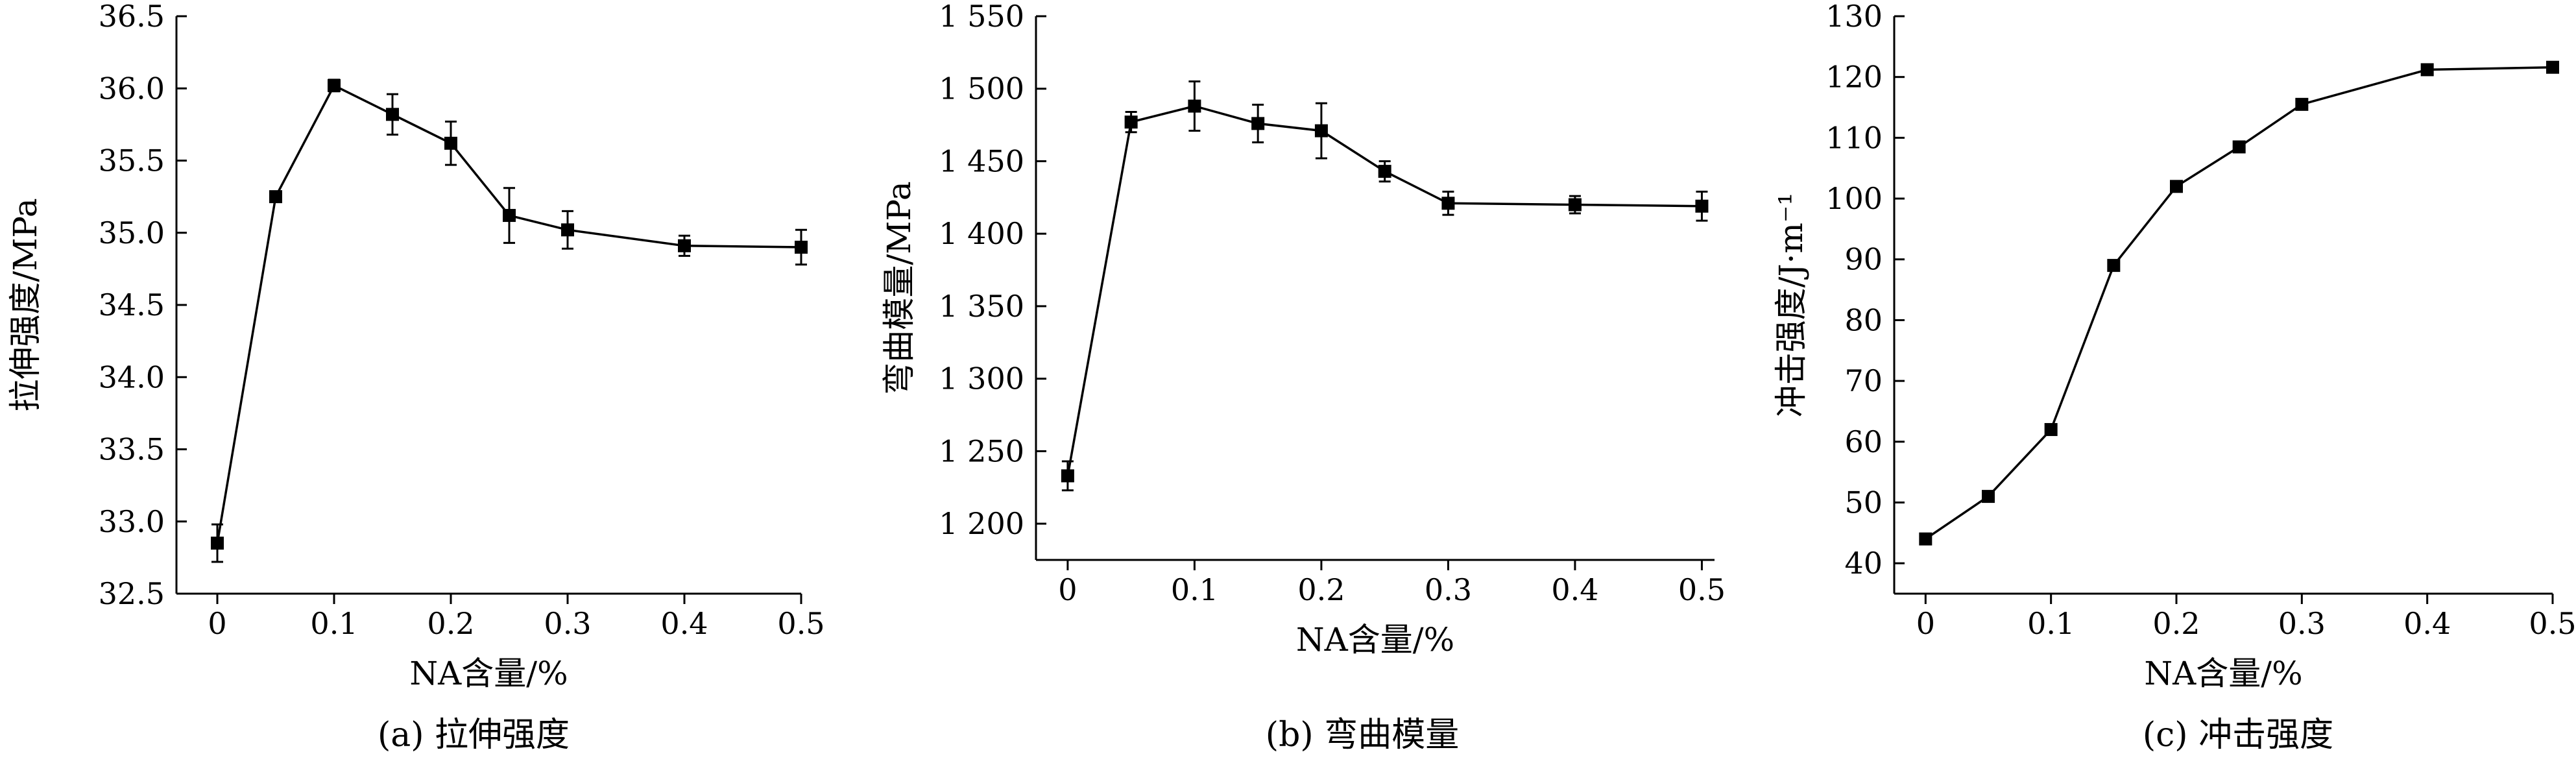  Describe the element at coordinates (1863, 381) in the screenshot. I see `y-tick-label: 70` at that location.